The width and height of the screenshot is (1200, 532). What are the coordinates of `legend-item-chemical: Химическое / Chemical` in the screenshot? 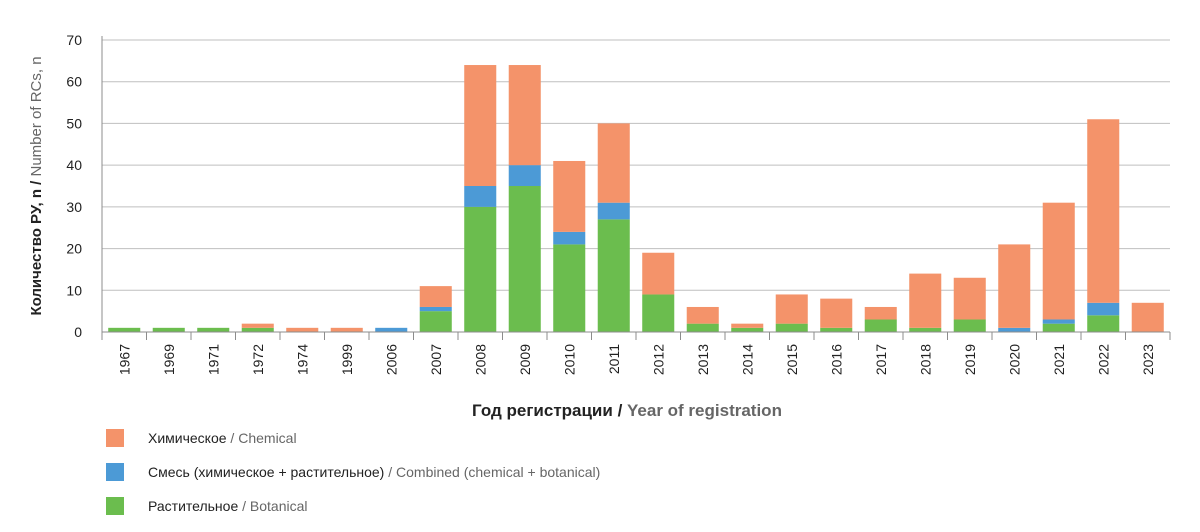 It's located at (353, 438).